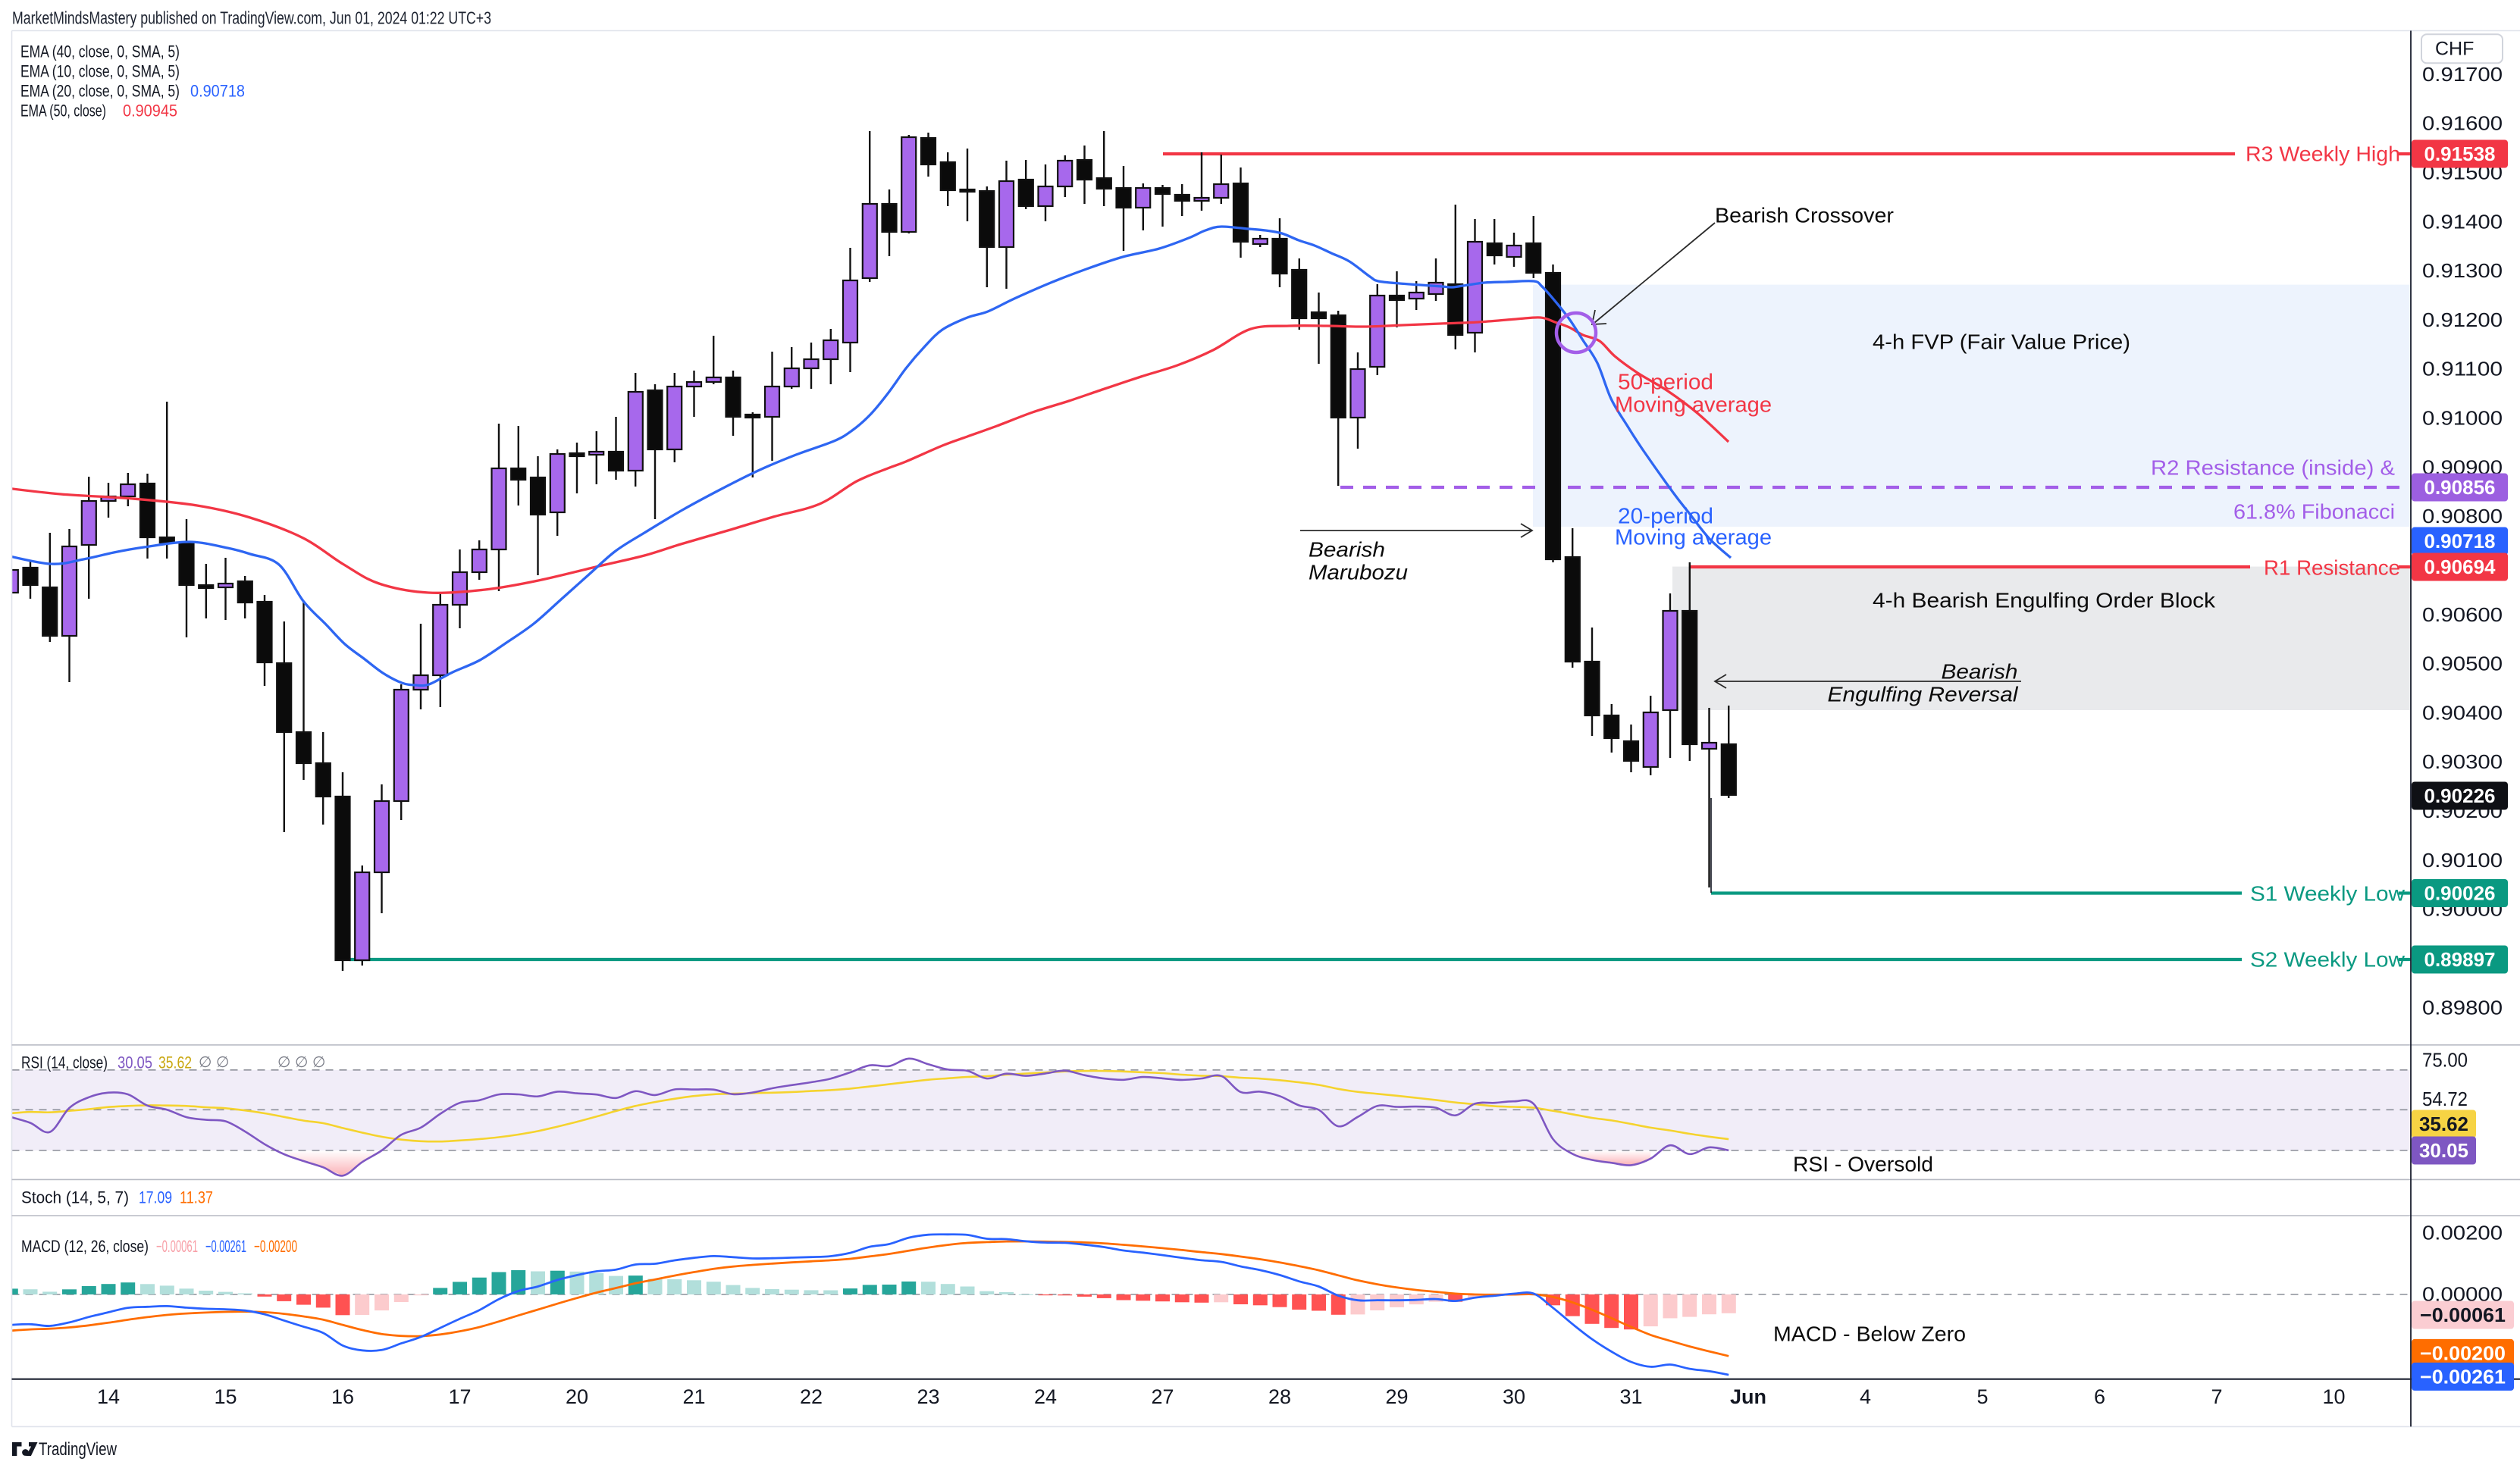 The width and height of the screenshot is (2520, 1468). I want to click on svg-text: 16, so click(342, 1397).